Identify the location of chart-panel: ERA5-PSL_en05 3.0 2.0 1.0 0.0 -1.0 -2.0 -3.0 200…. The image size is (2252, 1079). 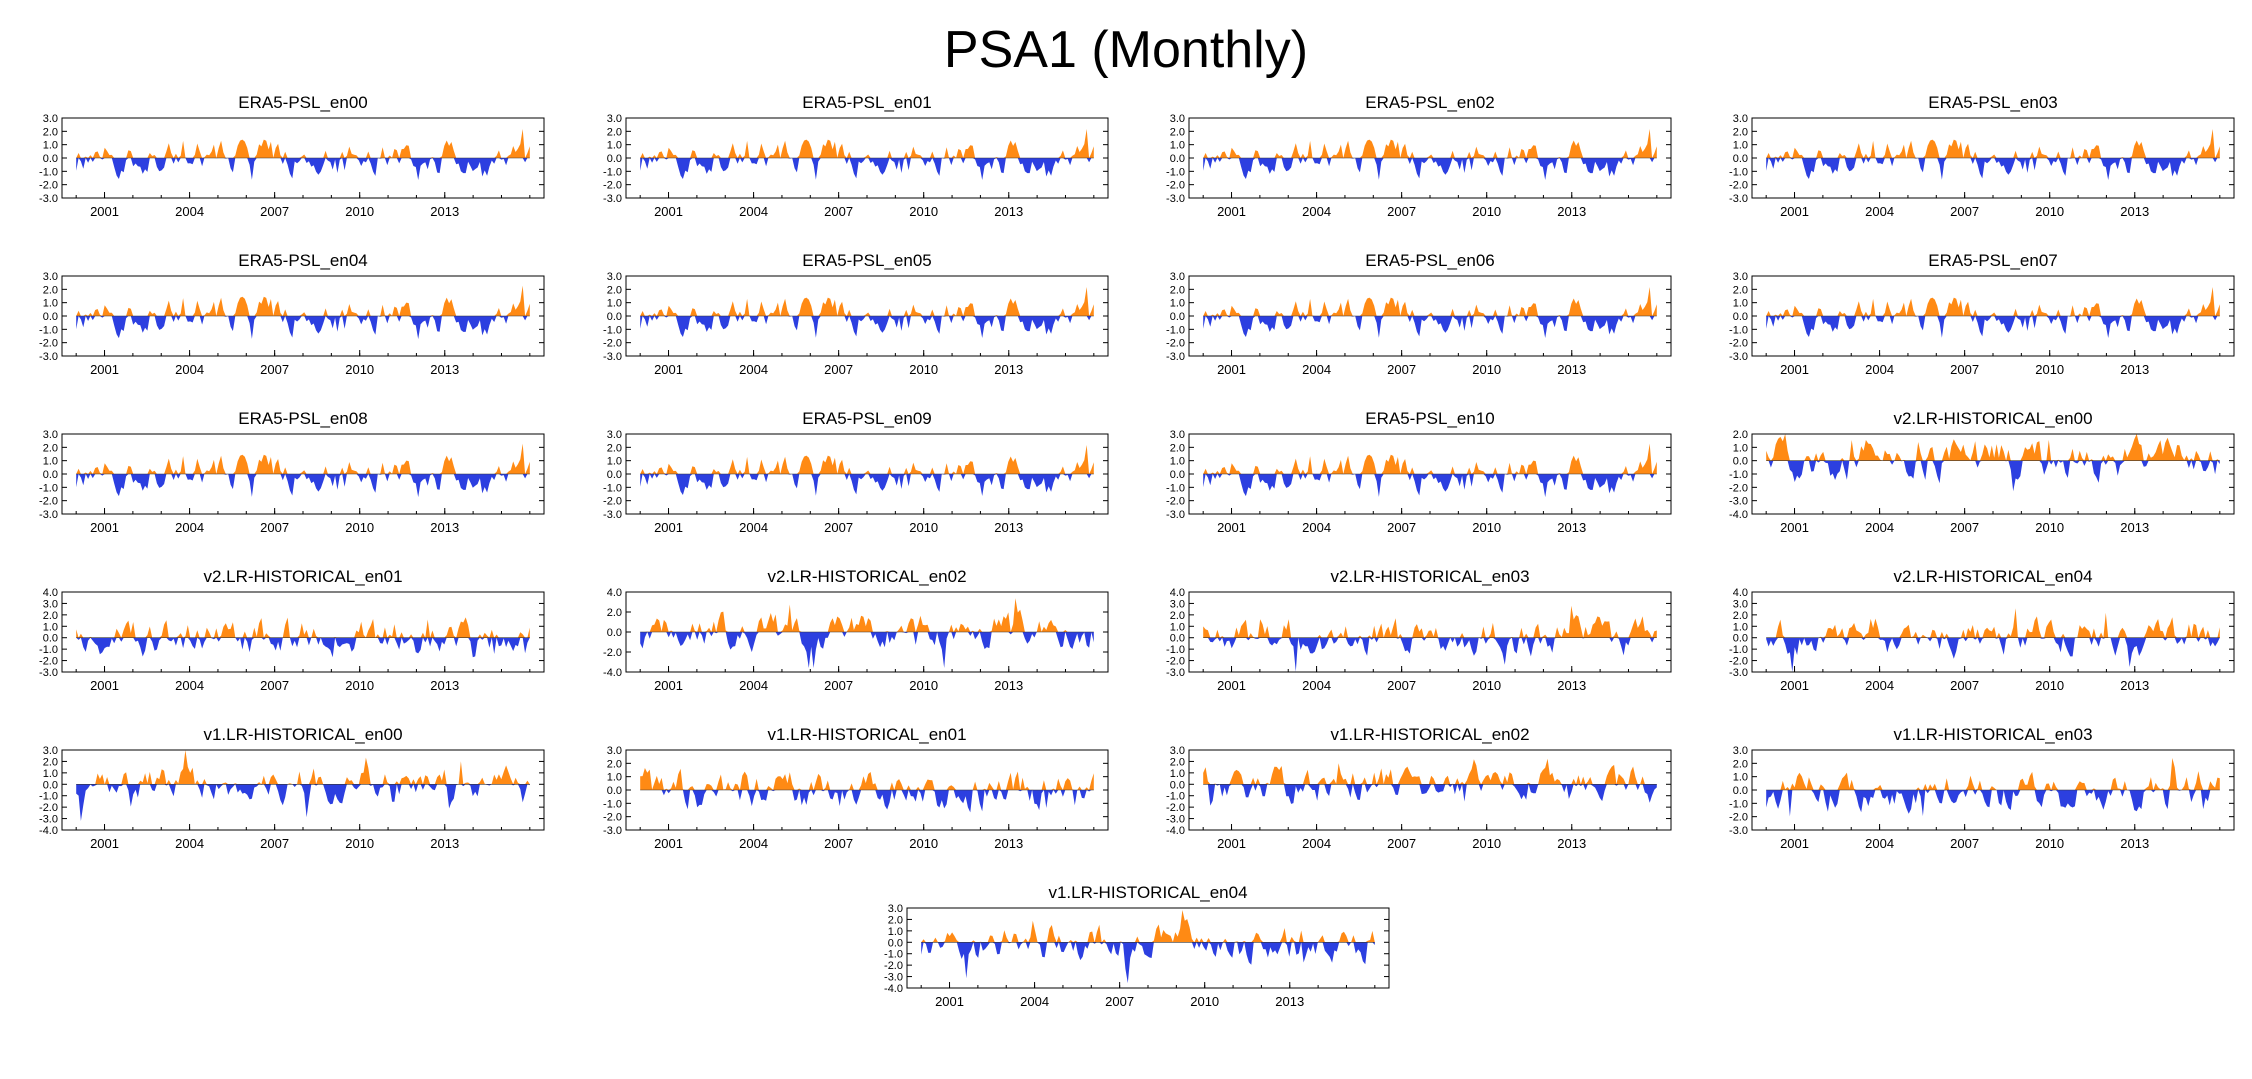
(857, 321).